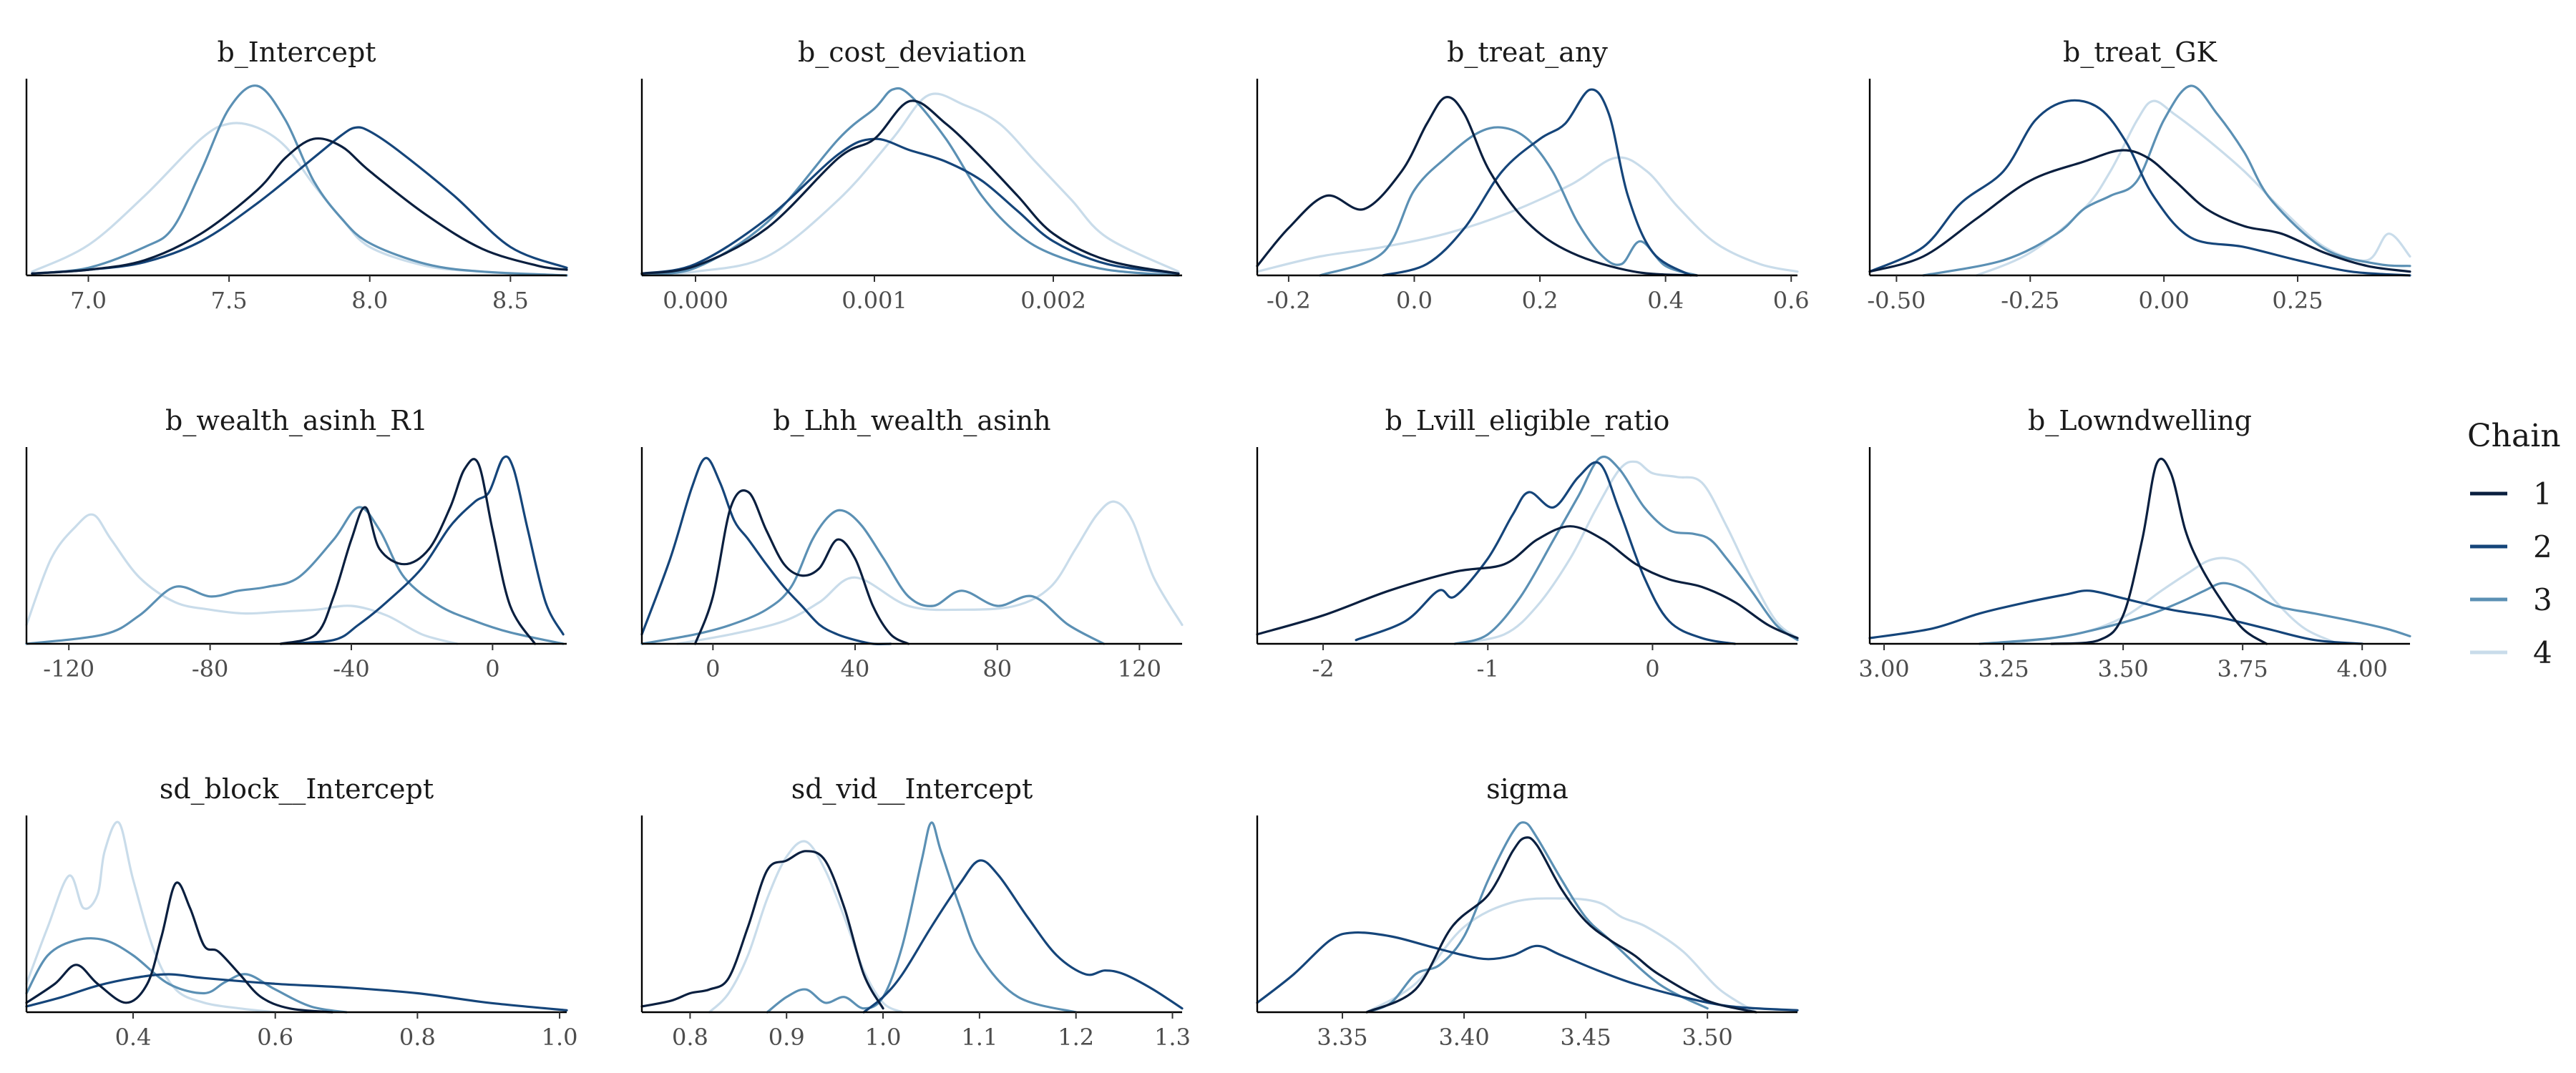 This screenshot has width=2576, height=1073. I want to click on x-tick-label: 3.40, so click(1463, 1037).